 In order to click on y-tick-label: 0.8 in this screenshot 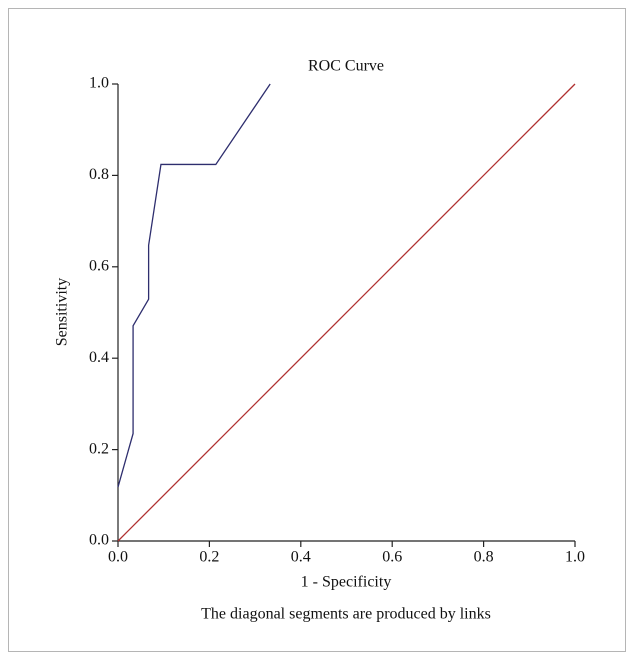, I will do `click(99, 174)`.